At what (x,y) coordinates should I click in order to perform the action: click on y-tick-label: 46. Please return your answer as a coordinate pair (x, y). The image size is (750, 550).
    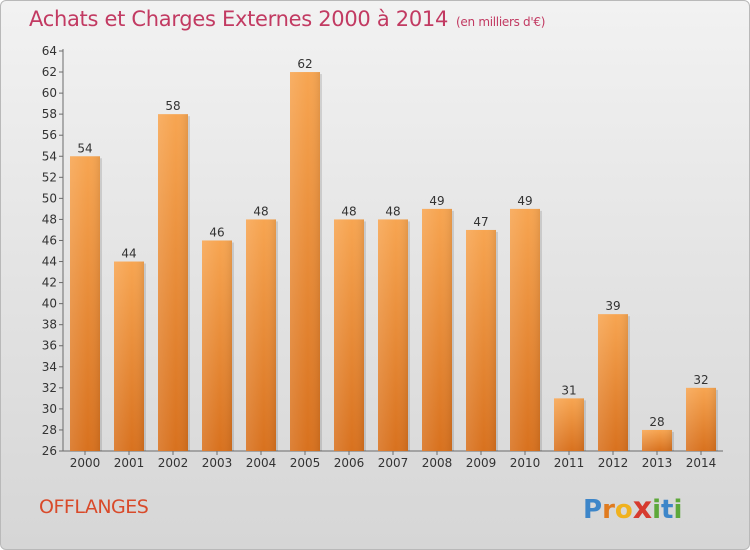
    Looking at the image, I should click on (49, 240).